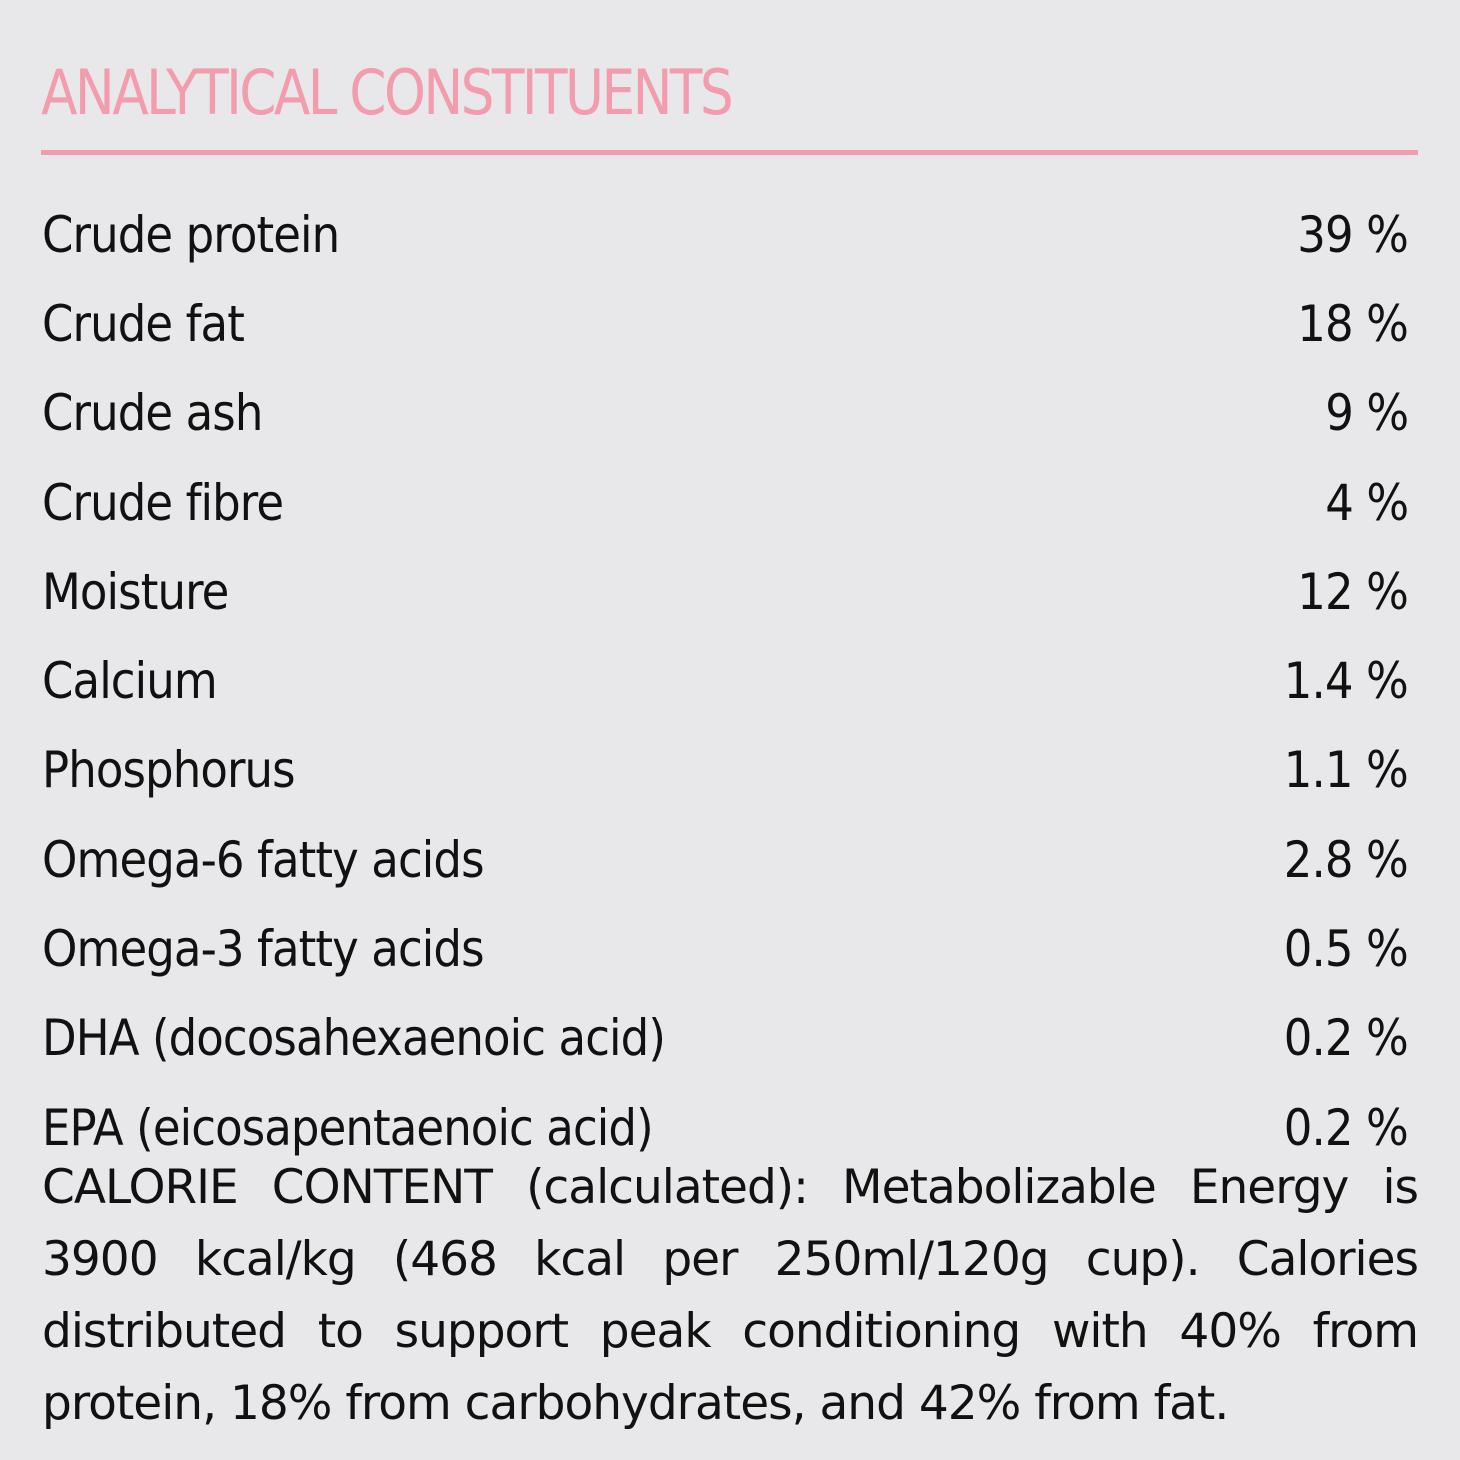  Describe the element at coordinates (143, 323) in the screenshot. I see `row-label: Crude fat` at that location.